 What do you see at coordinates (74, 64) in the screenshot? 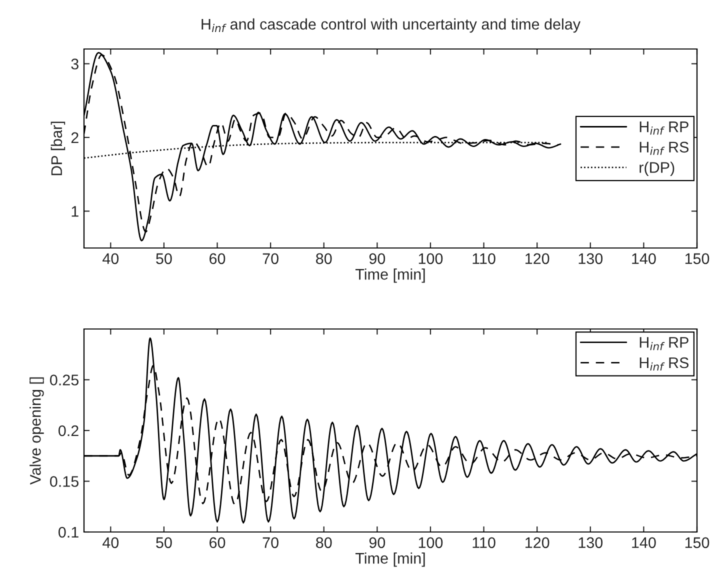
I see `y-tick-label: 3` at bounding box center [74, 64].